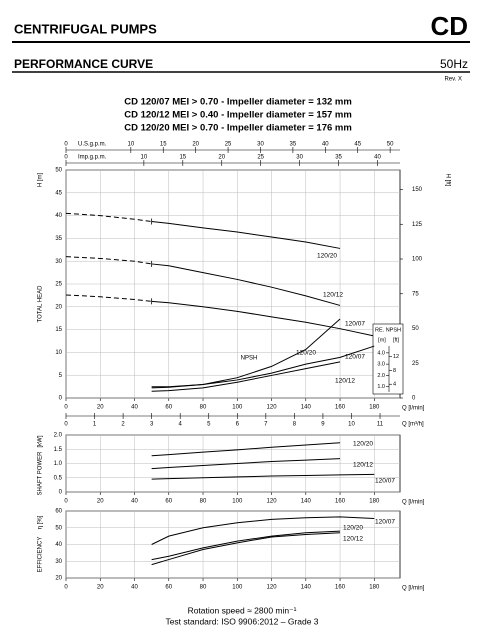  I want to click on tick-label: 30, so click(260, 145).